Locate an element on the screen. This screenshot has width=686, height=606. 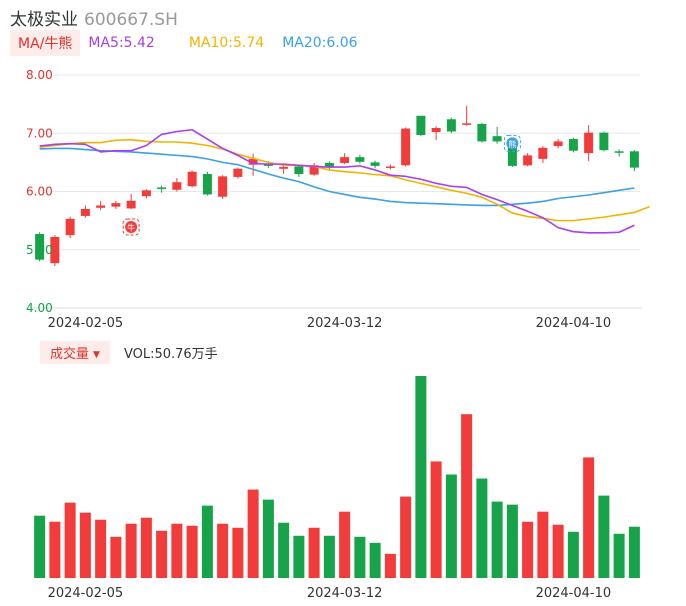
caret-down-icon: ▼ is located at coordinates (96, 354).